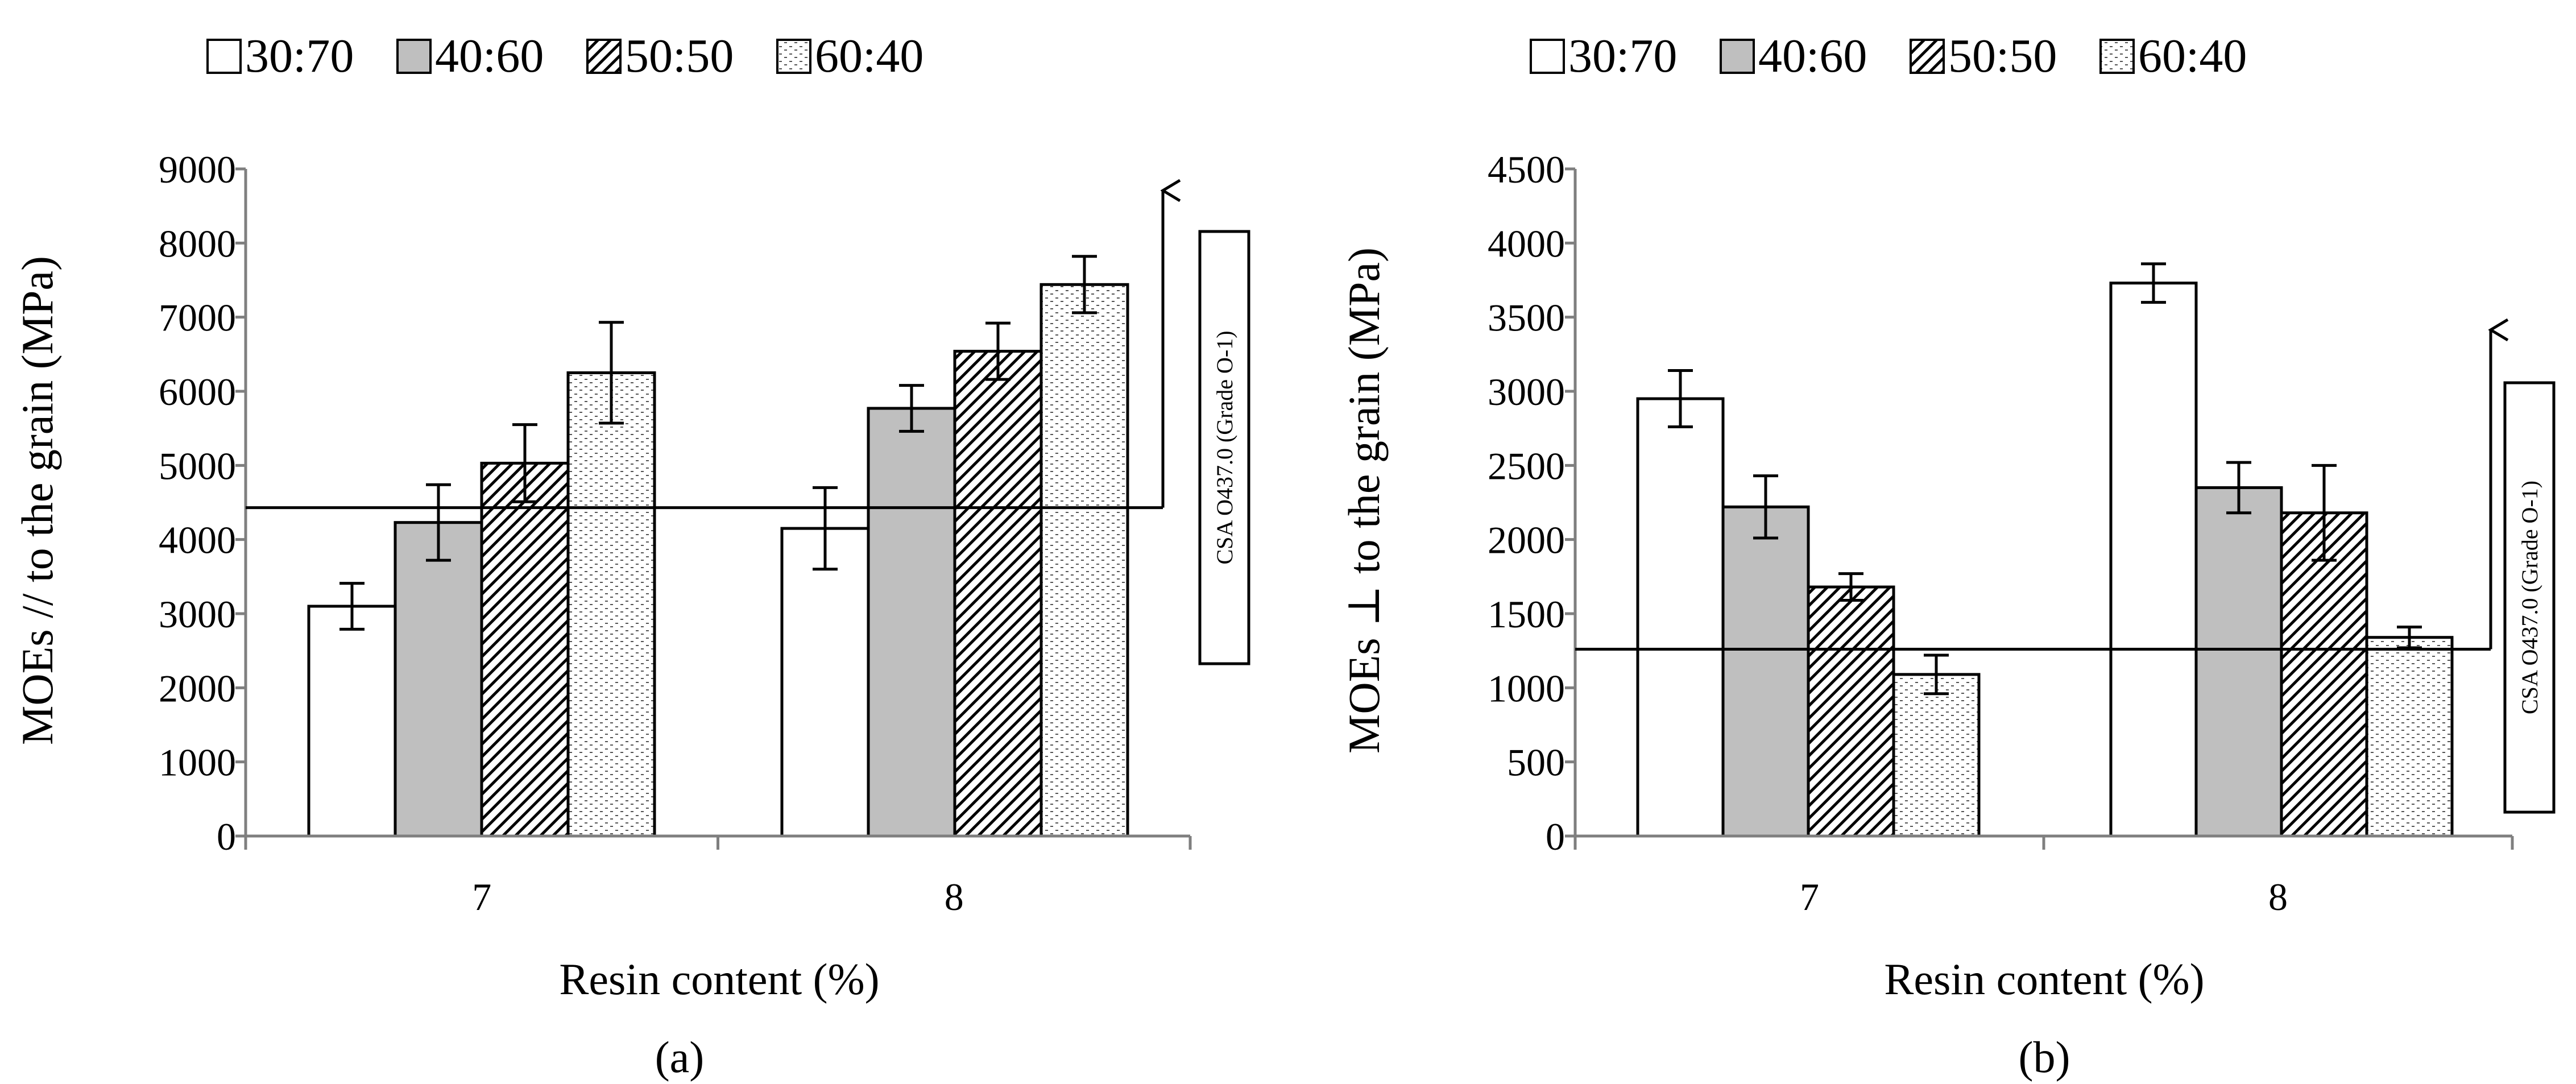 The image size is (2576, 1084). Describe the element at coordinates (1364, 501) in the screenshot. I see `y-axis-title: MOEs ⊥ to the grain (MPa)` at that location.